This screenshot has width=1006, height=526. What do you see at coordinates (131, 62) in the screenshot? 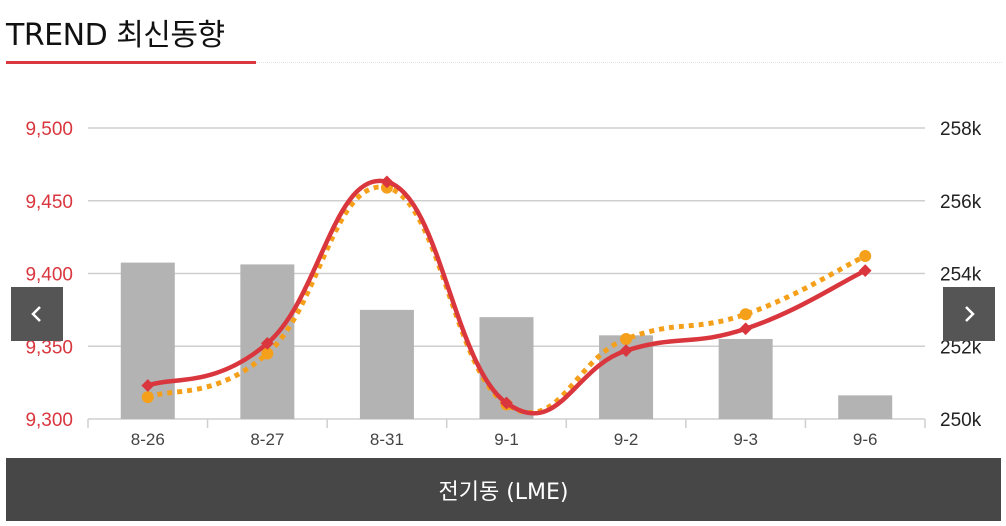
I see `title-underline` at bounding box center [131, 62].